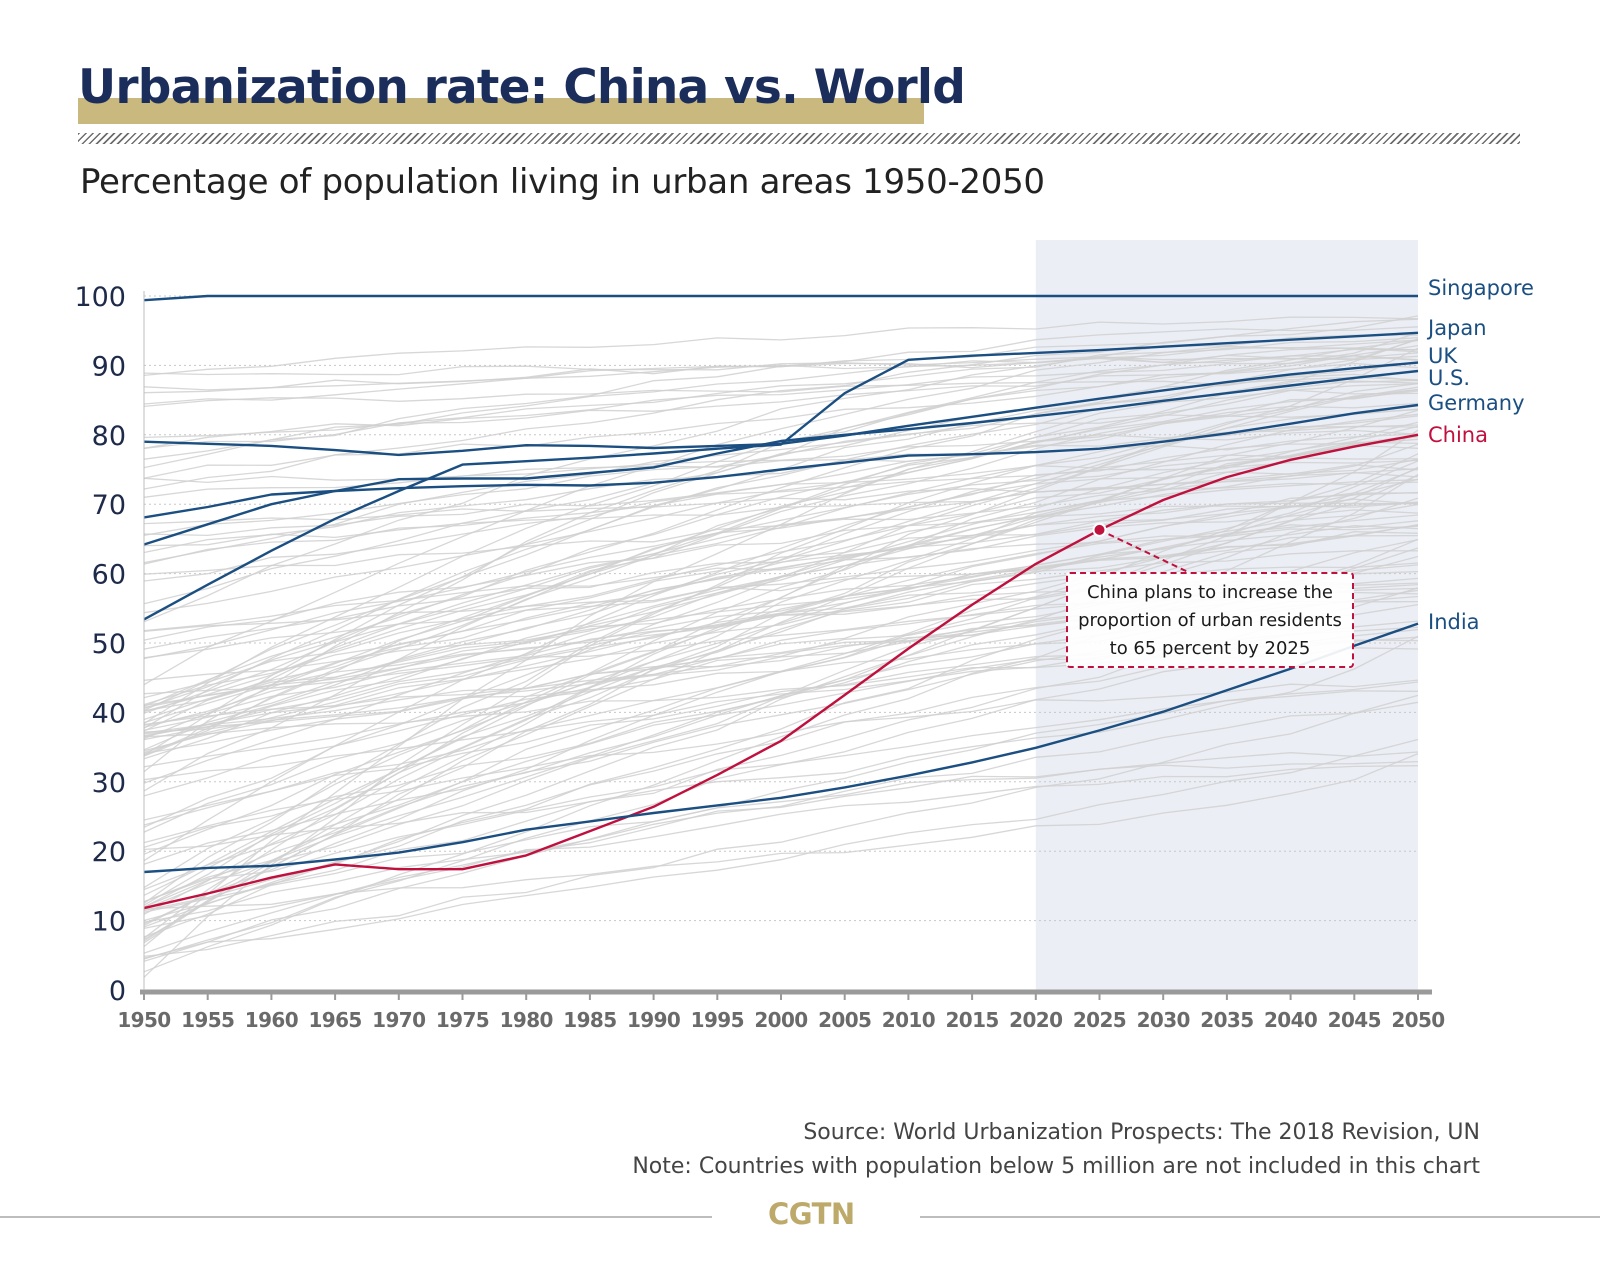 Image resolution: width=1600 pixels, height=1263 pixels. Describe the element at coordinates (811, 1214) in the screenshot. I see `cgtn-logo: CGTN` at that location.